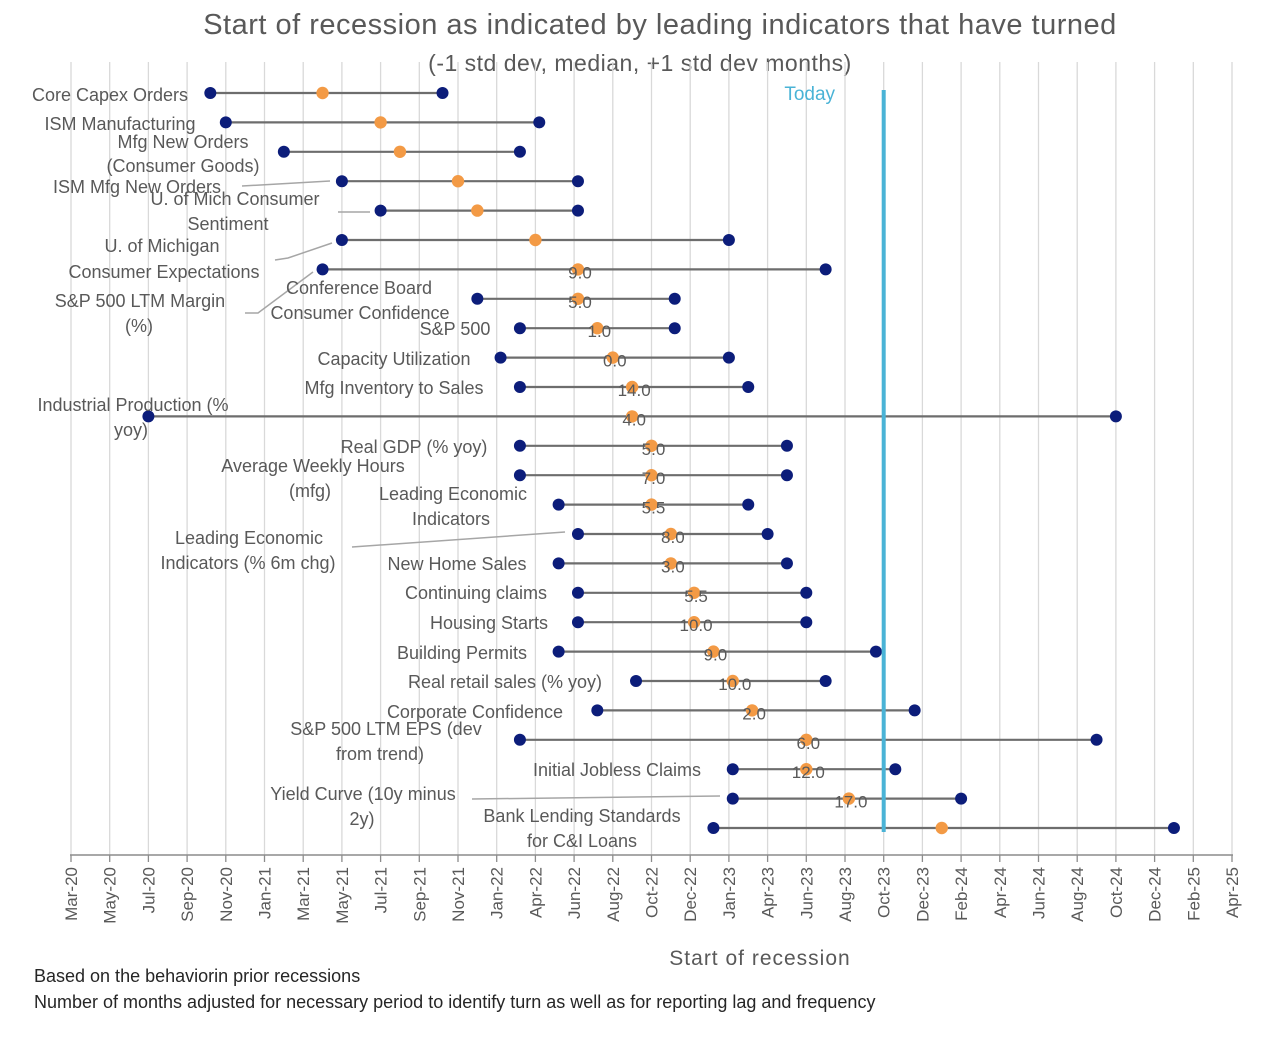 Image resolution: width=1265 pixels, height=1039 pixels. What do you see at coordinates (295, 124) in the screenshot?
I see `series-row: ISM Manufacturing` at bounding box center [295, 124].